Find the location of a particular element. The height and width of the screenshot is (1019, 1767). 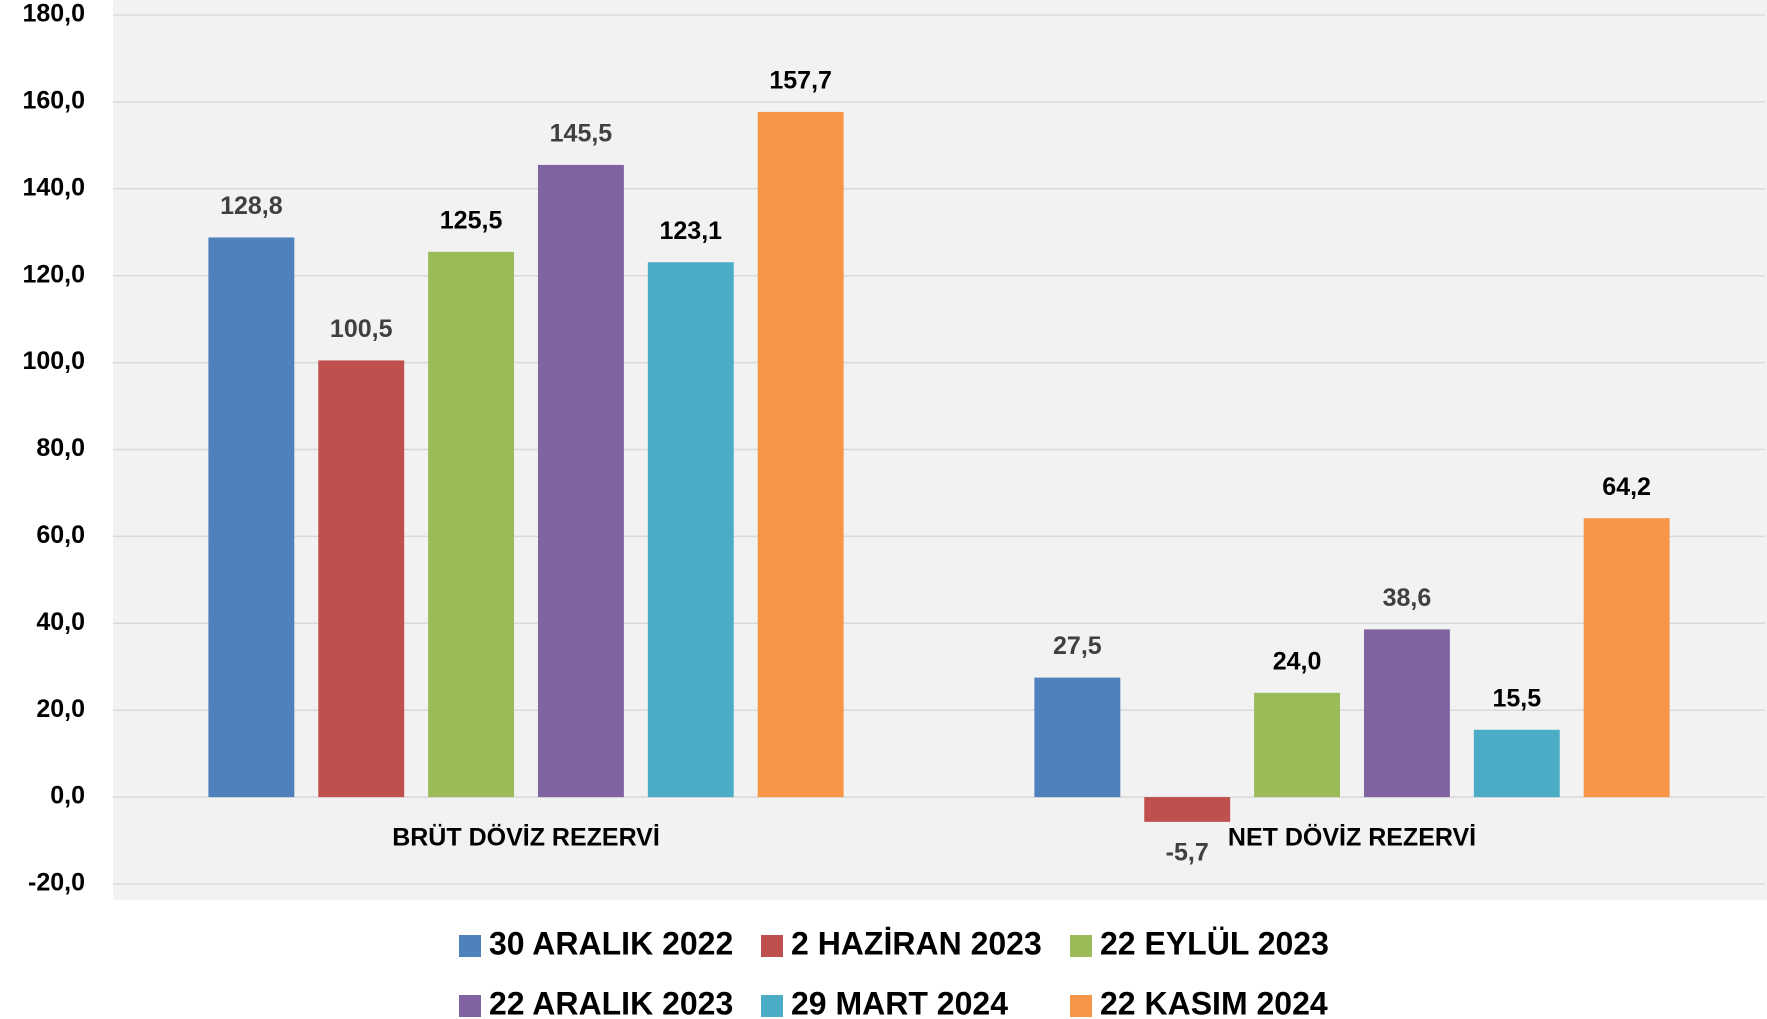

y-tick-label: 160,0 is located at coordinates (53, 101).